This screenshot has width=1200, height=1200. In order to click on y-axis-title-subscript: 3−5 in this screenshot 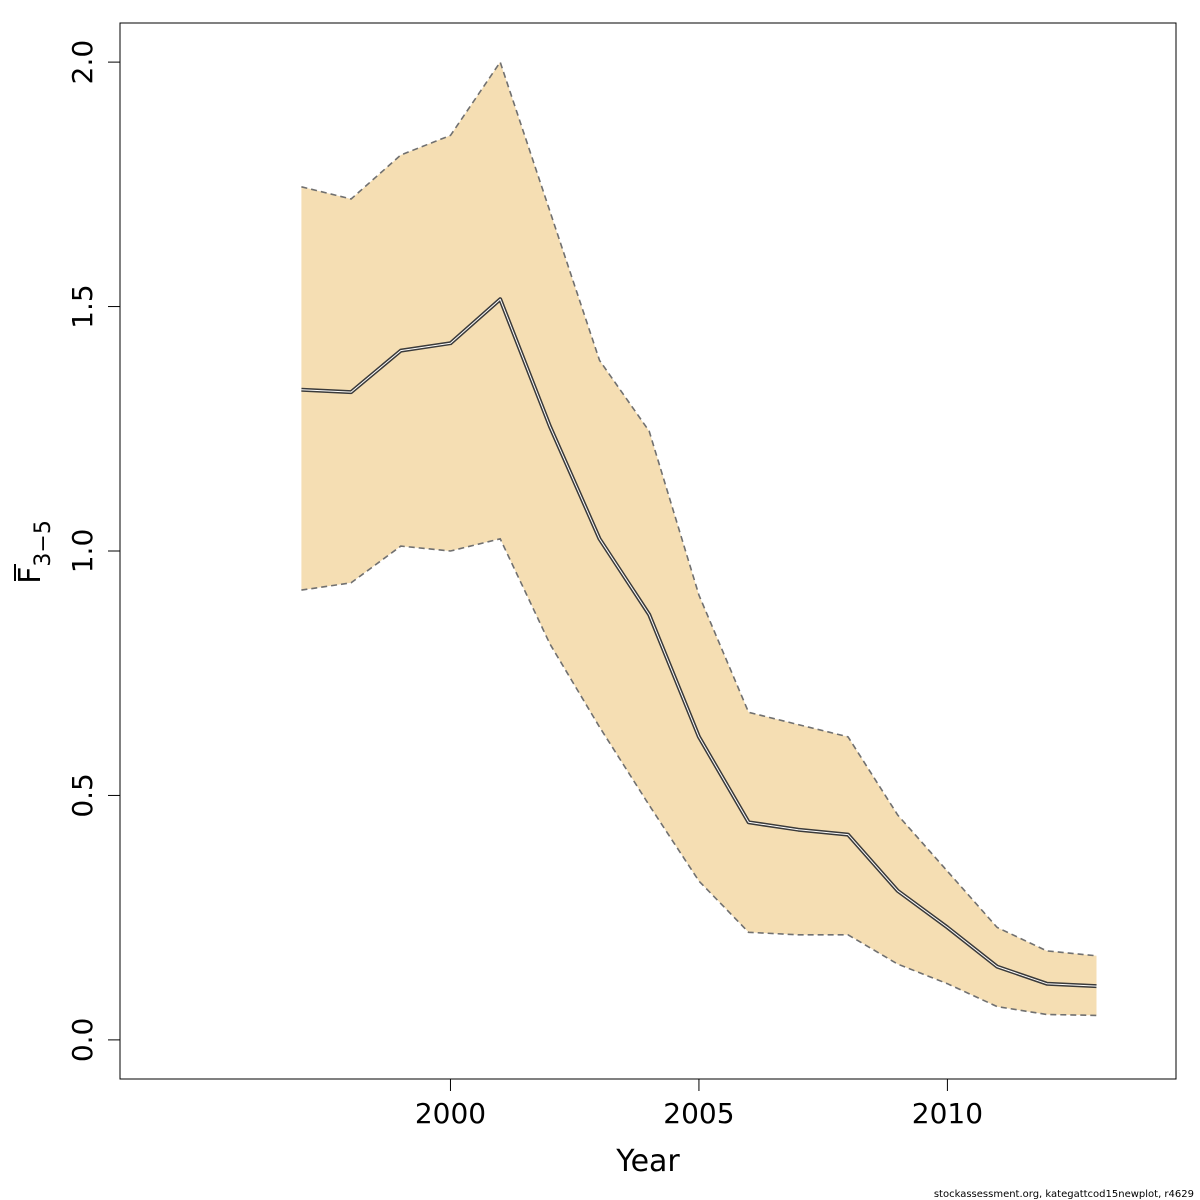, I will do `click(43, 543)`.